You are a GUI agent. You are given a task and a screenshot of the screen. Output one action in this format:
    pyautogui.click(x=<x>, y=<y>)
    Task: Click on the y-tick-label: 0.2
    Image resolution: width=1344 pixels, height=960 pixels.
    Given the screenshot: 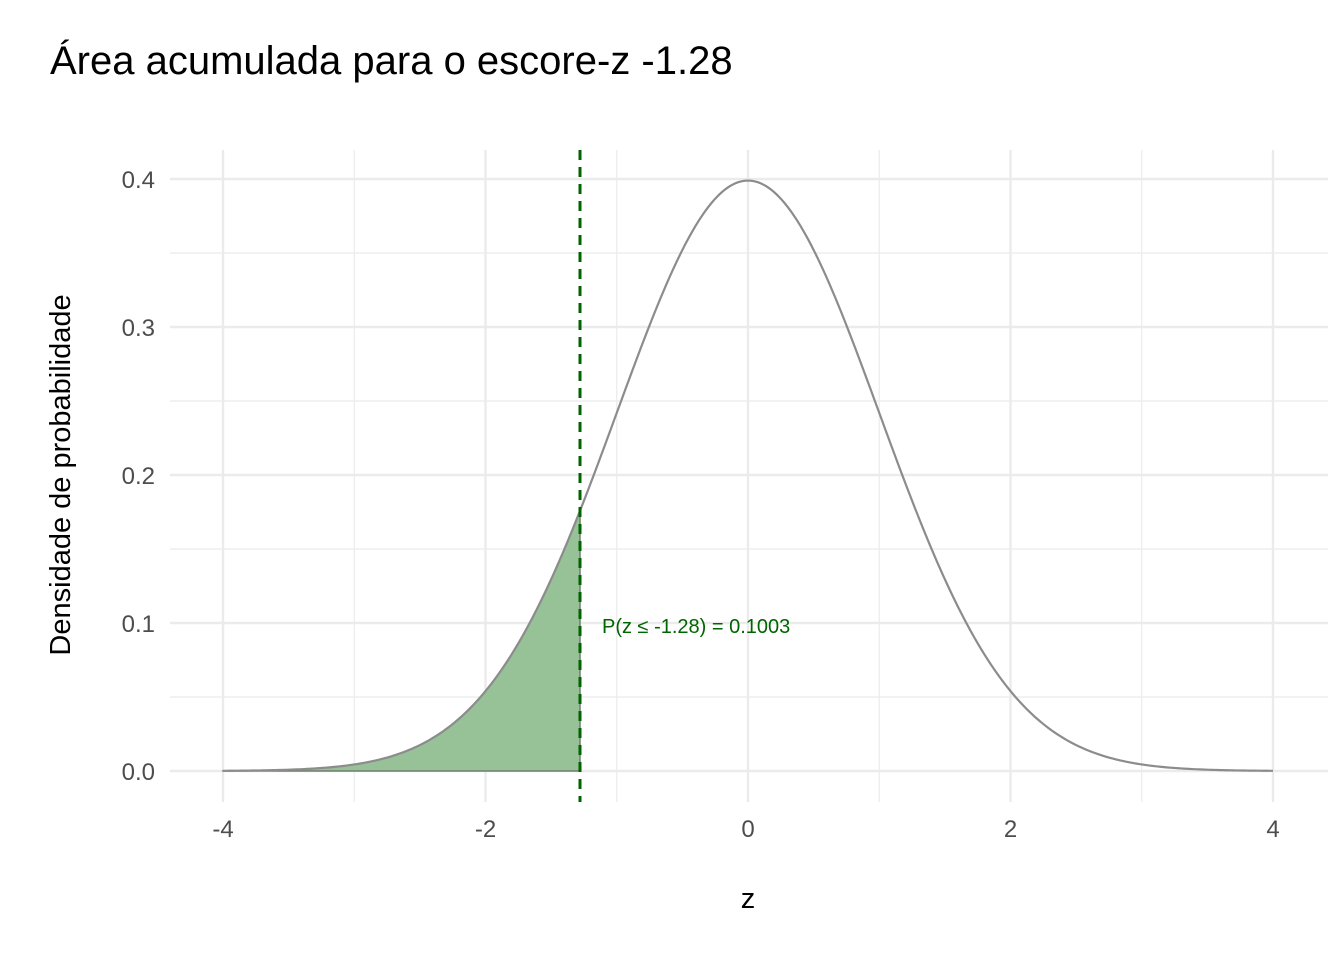 What is the action you would take?
    pyautogui.click(x=138, y=476)
    